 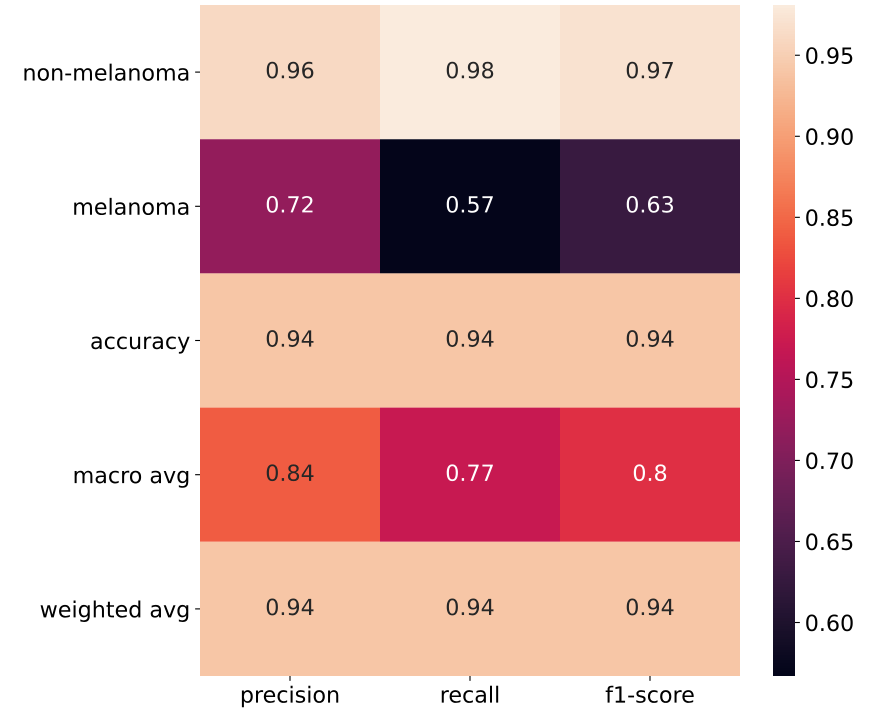 I want to click on y-tick-label: melanoma, so click(x=131, y=207).